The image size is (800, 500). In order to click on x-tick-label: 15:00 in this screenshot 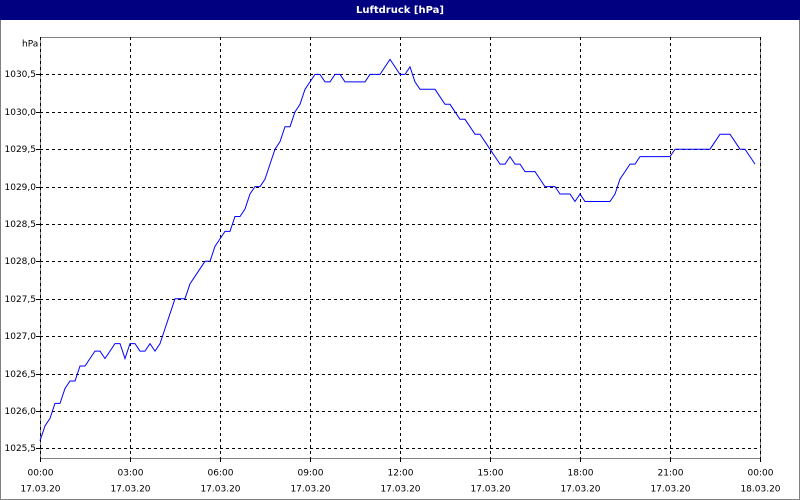, I will do `click(491, 474)`.